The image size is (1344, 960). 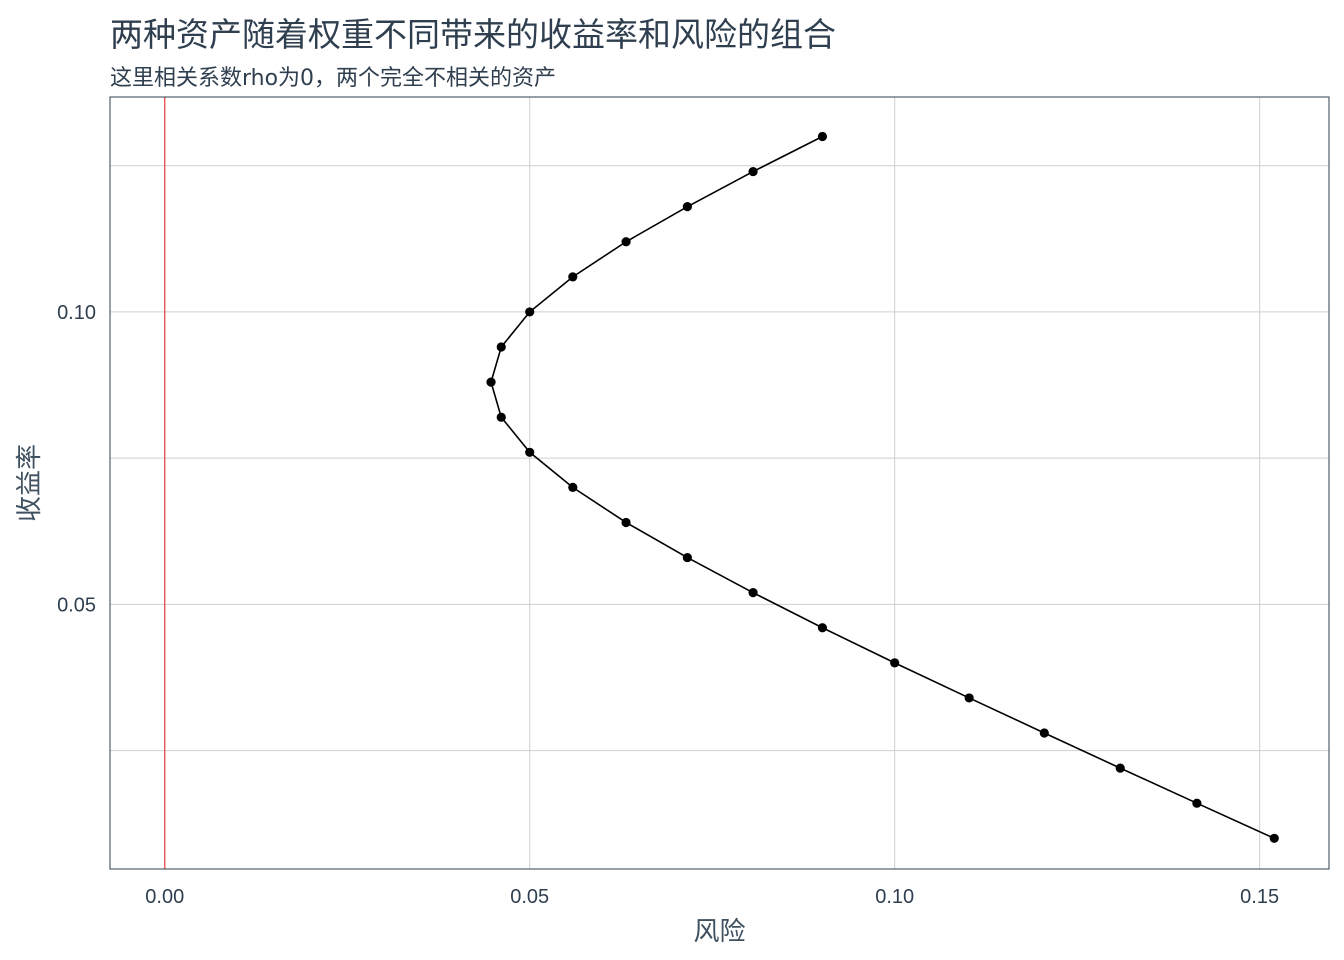 What do you see at coordinates (333, 78) in the screenshot?
I see `chart-subtitle: 这里相关系数rho为0，两个完全不相关的资产` at bounding box center [333, 78].